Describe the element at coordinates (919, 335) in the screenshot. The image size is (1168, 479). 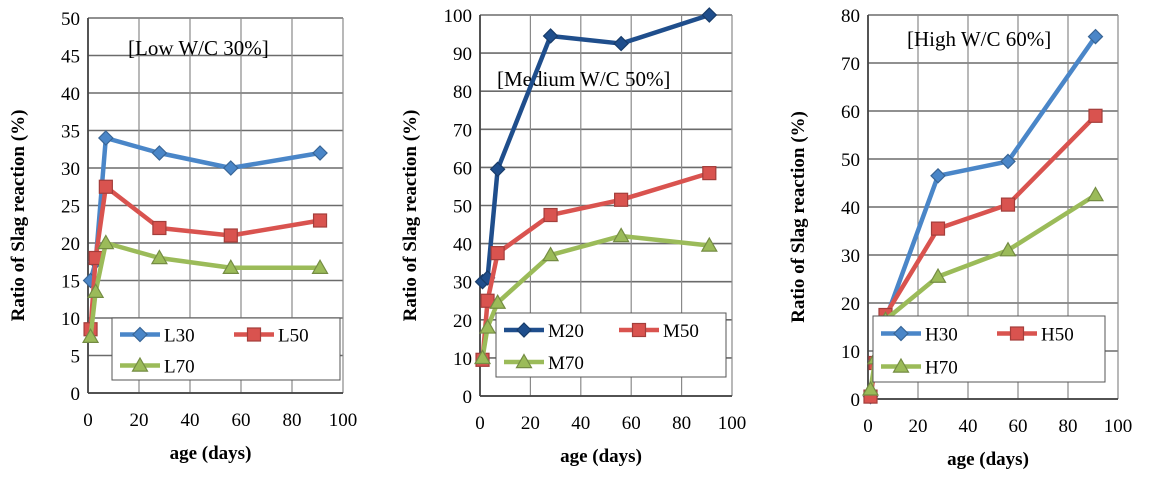
I see `legend-item: H30` at that location.